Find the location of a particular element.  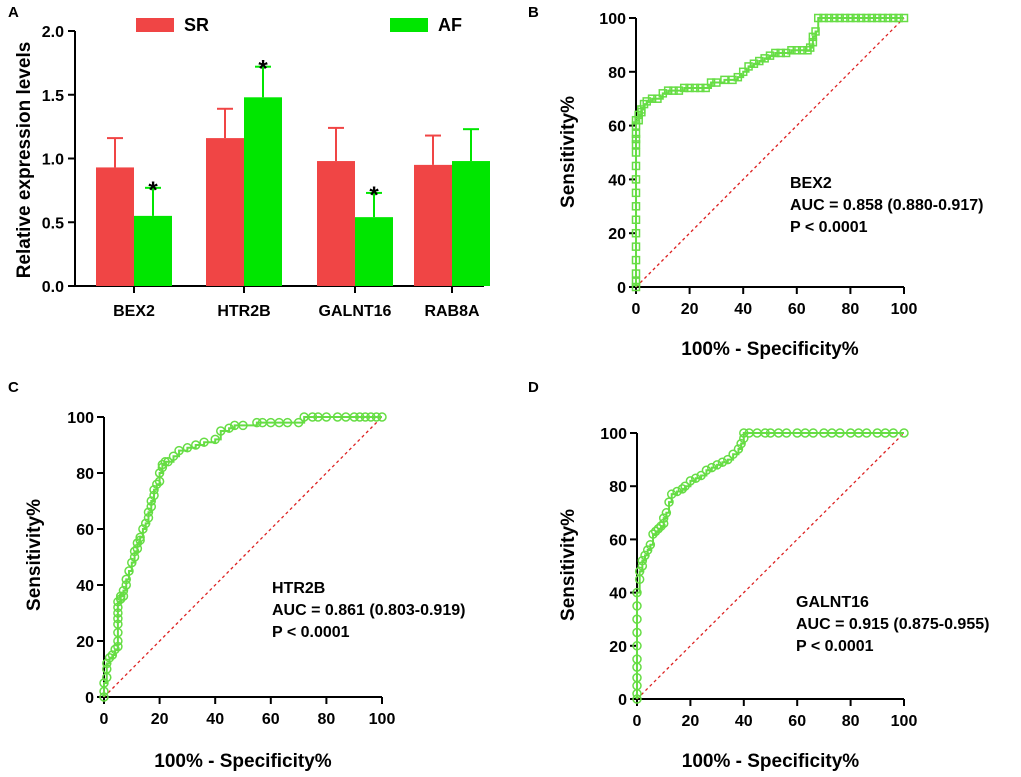

panel-letter-d: D is located at coordinates (533, 387).